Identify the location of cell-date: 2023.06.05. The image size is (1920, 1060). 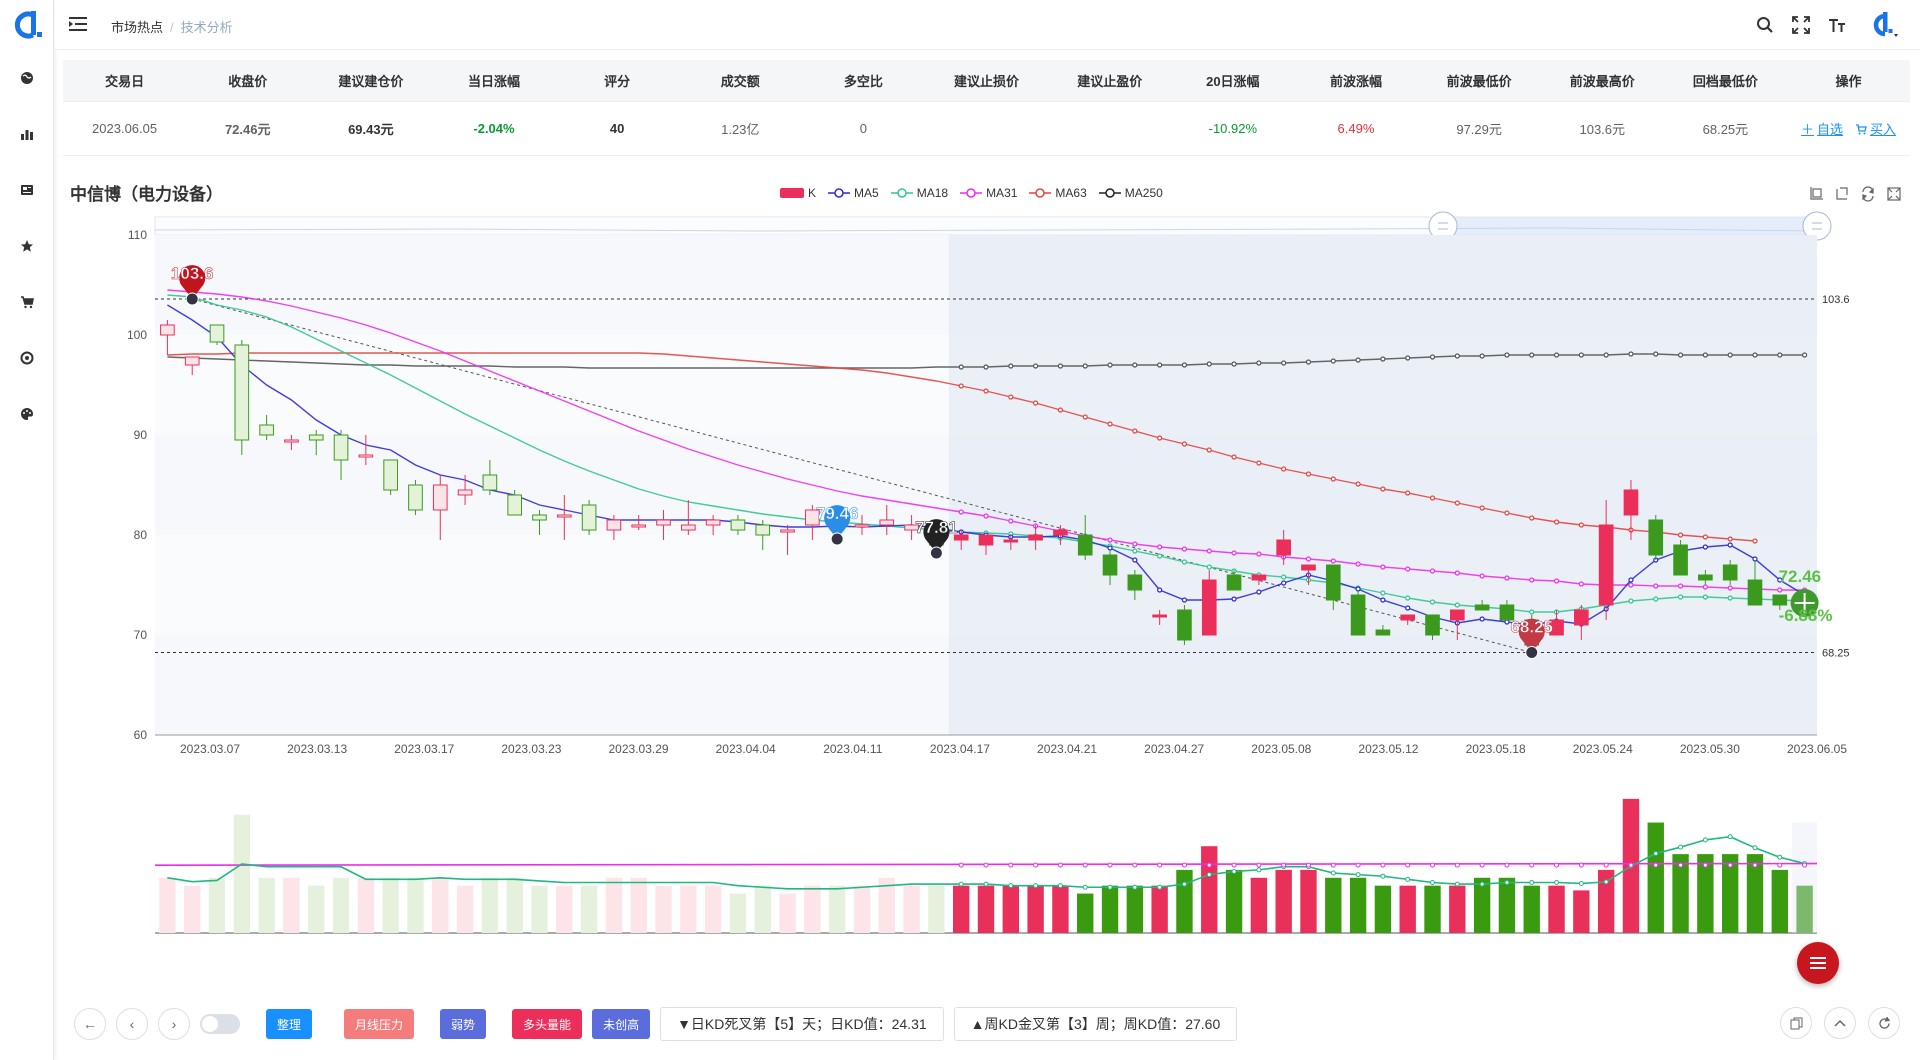
(125, 128).